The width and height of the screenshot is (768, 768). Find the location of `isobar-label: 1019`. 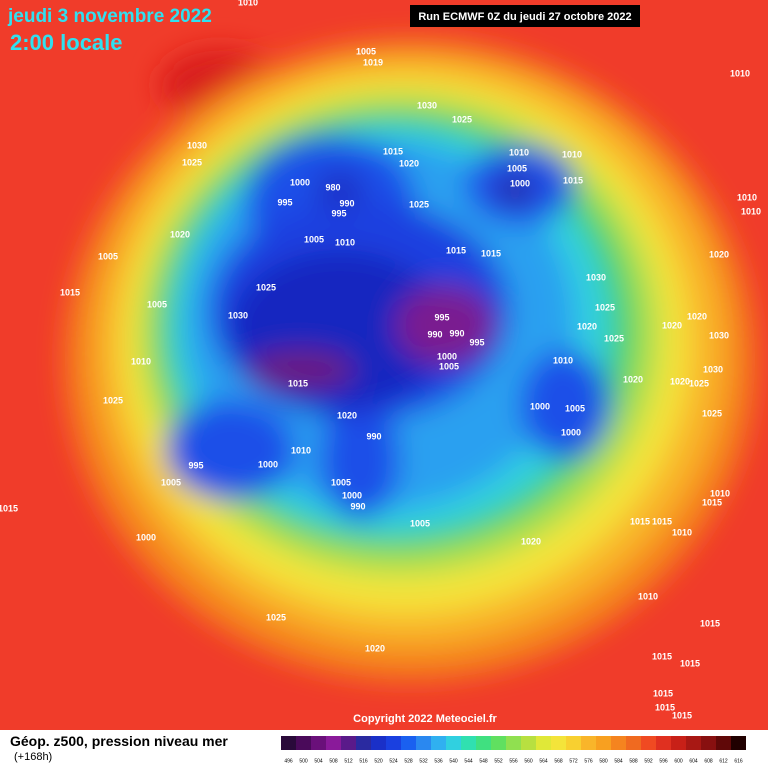

isobar-label: 1019 is located at coordinates (373, 62).